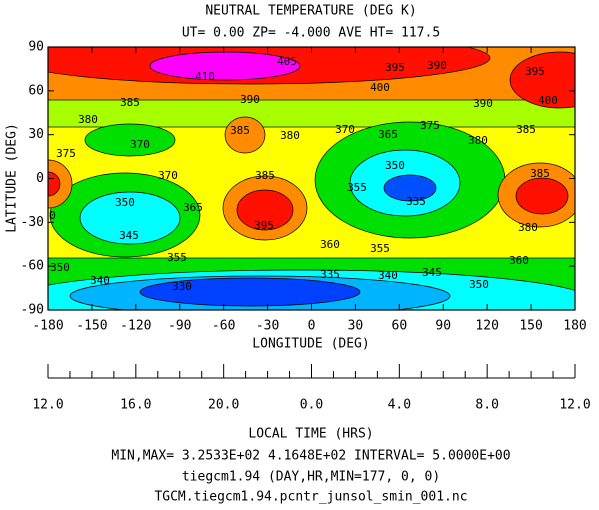  What do you see at coordinates (205, 76) in the screenshot?
I see `contour-label: 410` at bounding box center [205, 76].